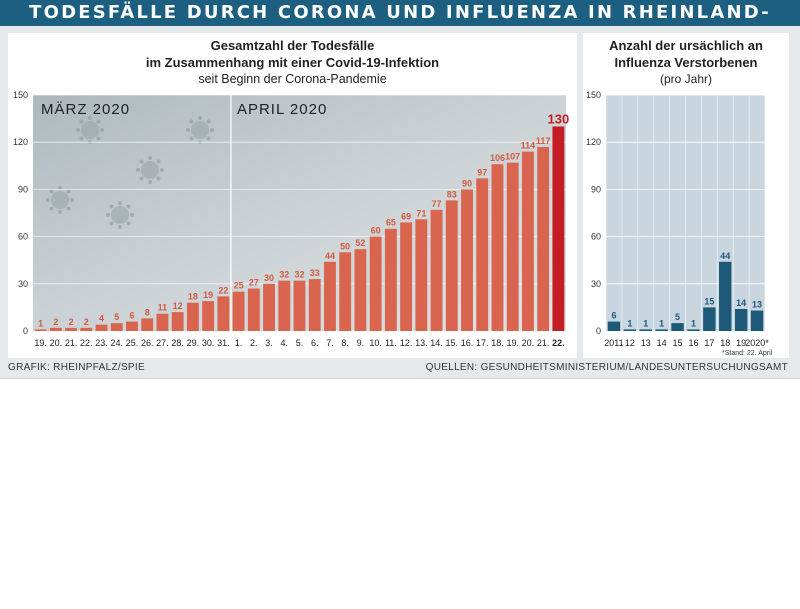  What do you see at coordinates (613, 316) in the screenshot?
I see `influenza-data-label: 6` at bounding box center [613, 316].